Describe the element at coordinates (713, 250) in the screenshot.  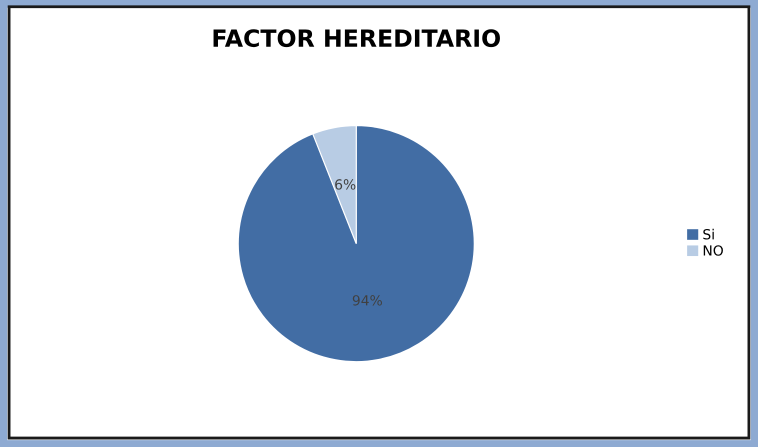
I see `legend-label: NO` at that location.